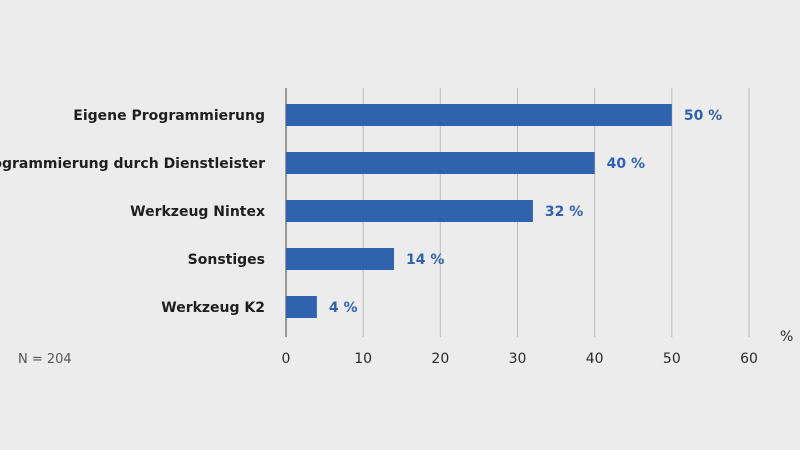  Describe the element at coordinates (703, 116) in the screenshot. I see `value-label-0: 50 %` at that location.